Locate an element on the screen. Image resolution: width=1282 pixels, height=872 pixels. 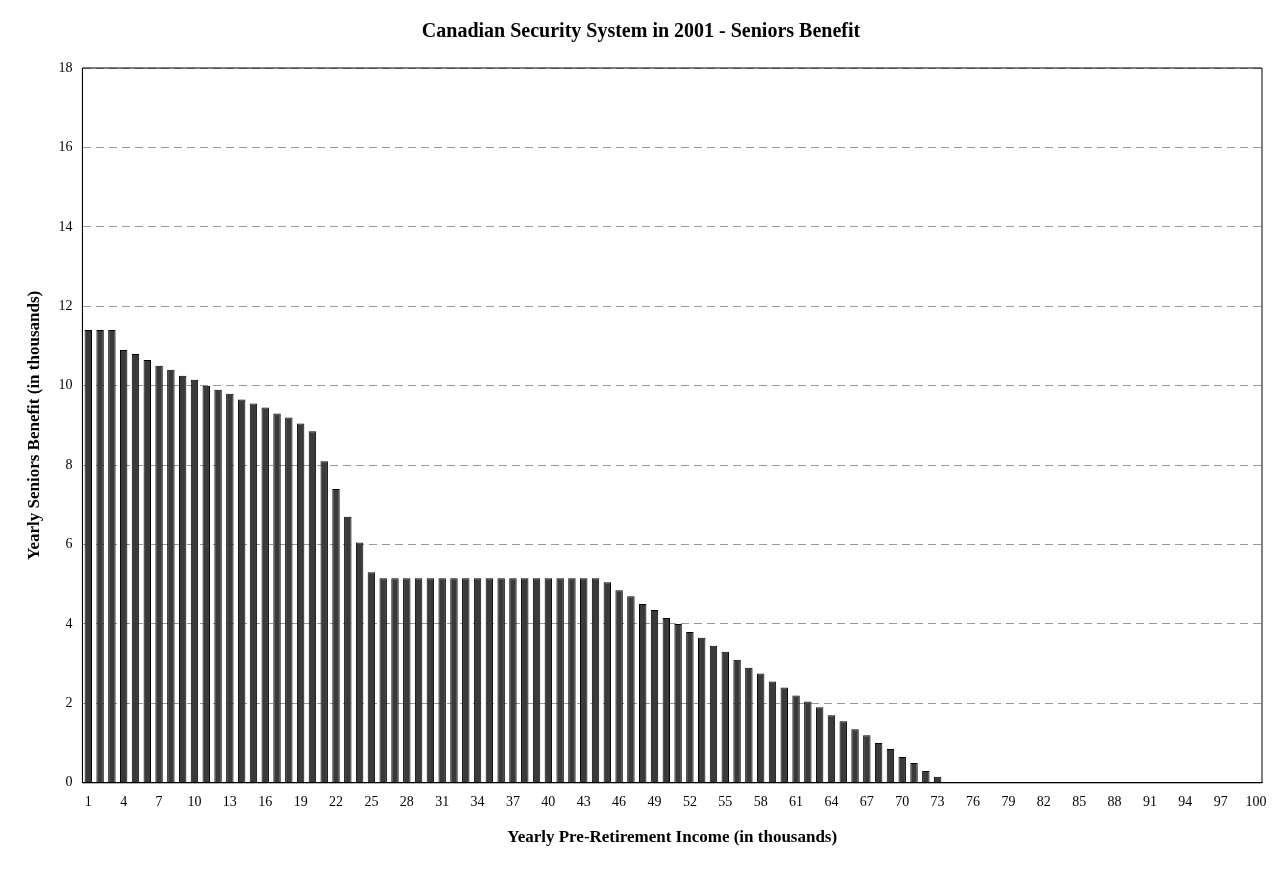
x-tick-label: 28 is located at coordinates (406, 801).